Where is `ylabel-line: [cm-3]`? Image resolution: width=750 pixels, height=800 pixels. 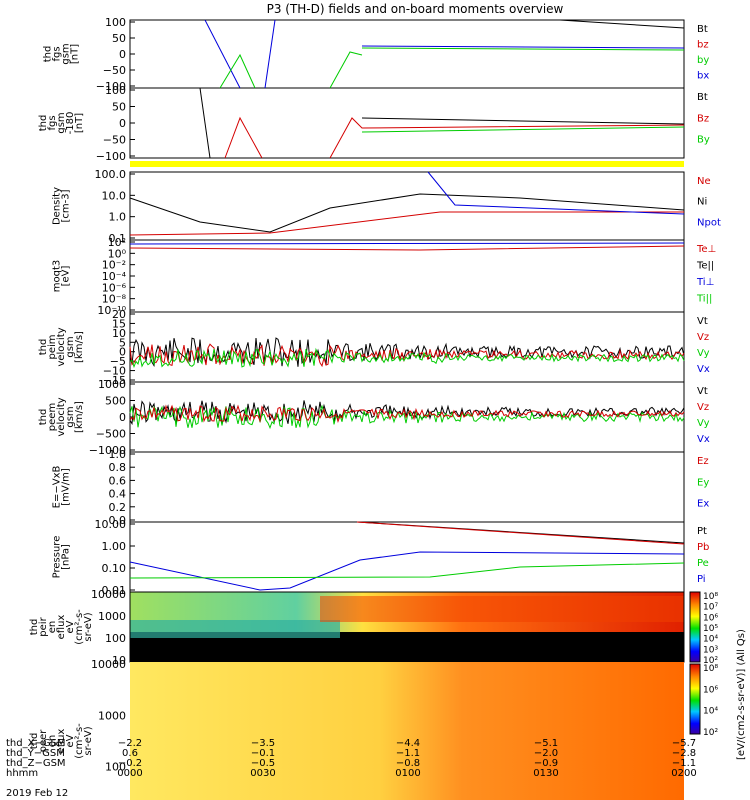
ylabel-line: [cm-3] is located at coordinates (66, 205).